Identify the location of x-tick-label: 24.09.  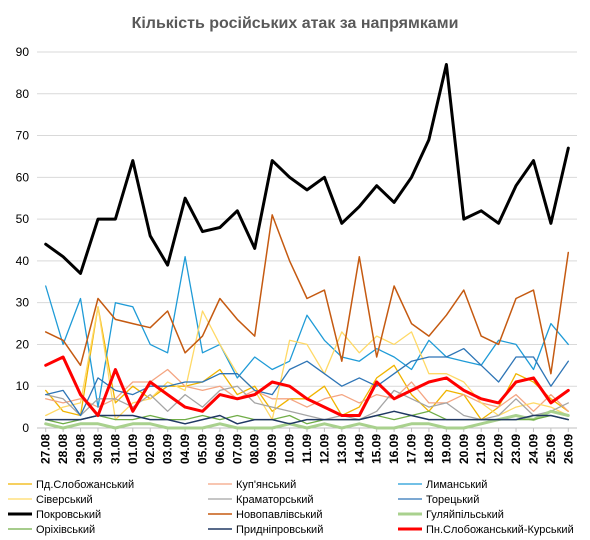
(533, 449).